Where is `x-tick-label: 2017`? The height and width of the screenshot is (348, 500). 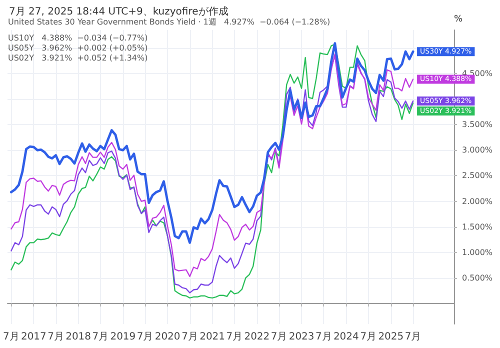 x-tick-label: 2017 is located at coordinates (33, 337).